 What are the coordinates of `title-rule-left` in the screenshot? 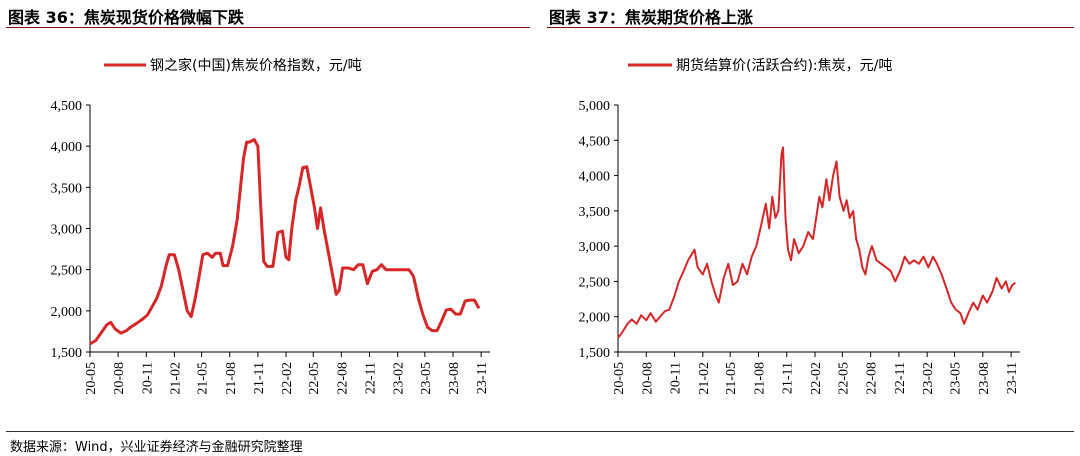 It's located at (268, 27).